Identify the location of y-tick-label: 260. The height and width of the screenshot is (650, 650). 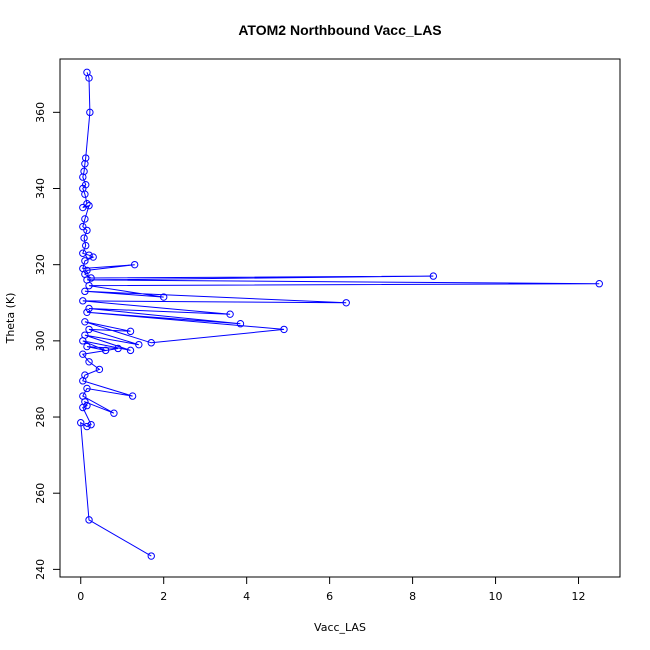
(40, 493).